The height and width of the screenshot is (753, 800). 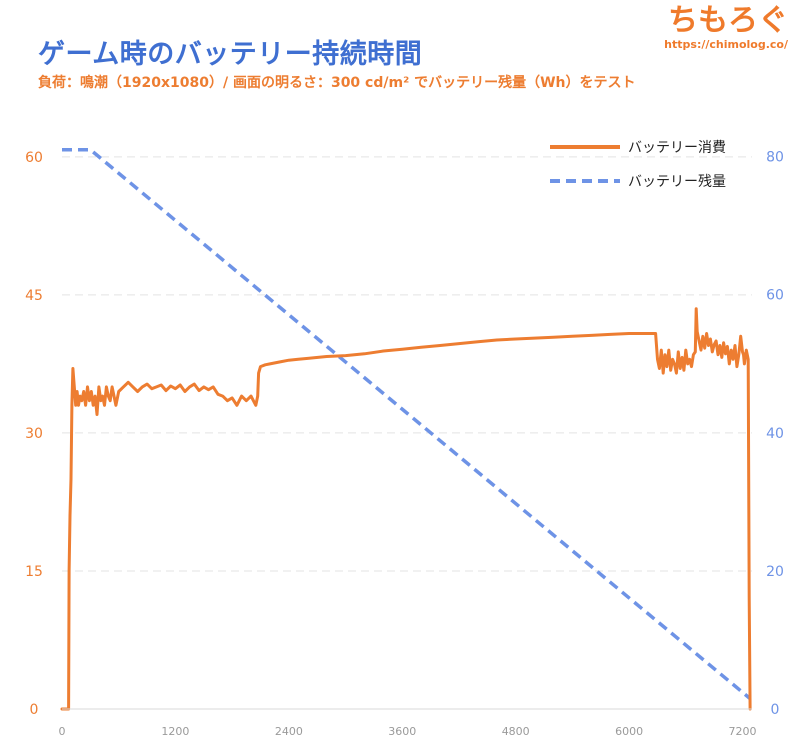 What do you see at coordinates (728, 20) in the screenshot?
I see `brand-name: ちもろぐ` at bounding box center [728, 20].